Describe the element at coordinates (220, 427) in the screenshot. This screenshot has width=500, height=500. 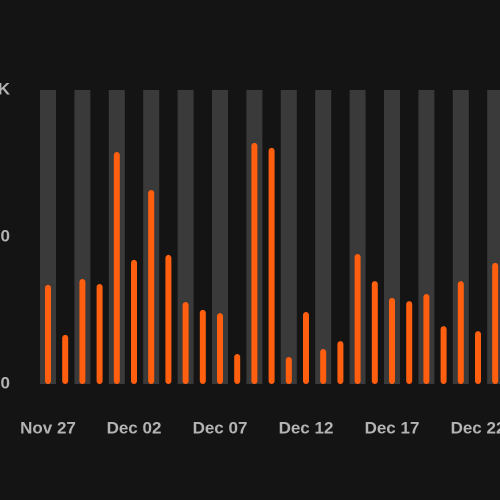
I see `x-tick-label: Dec 07` at that location.